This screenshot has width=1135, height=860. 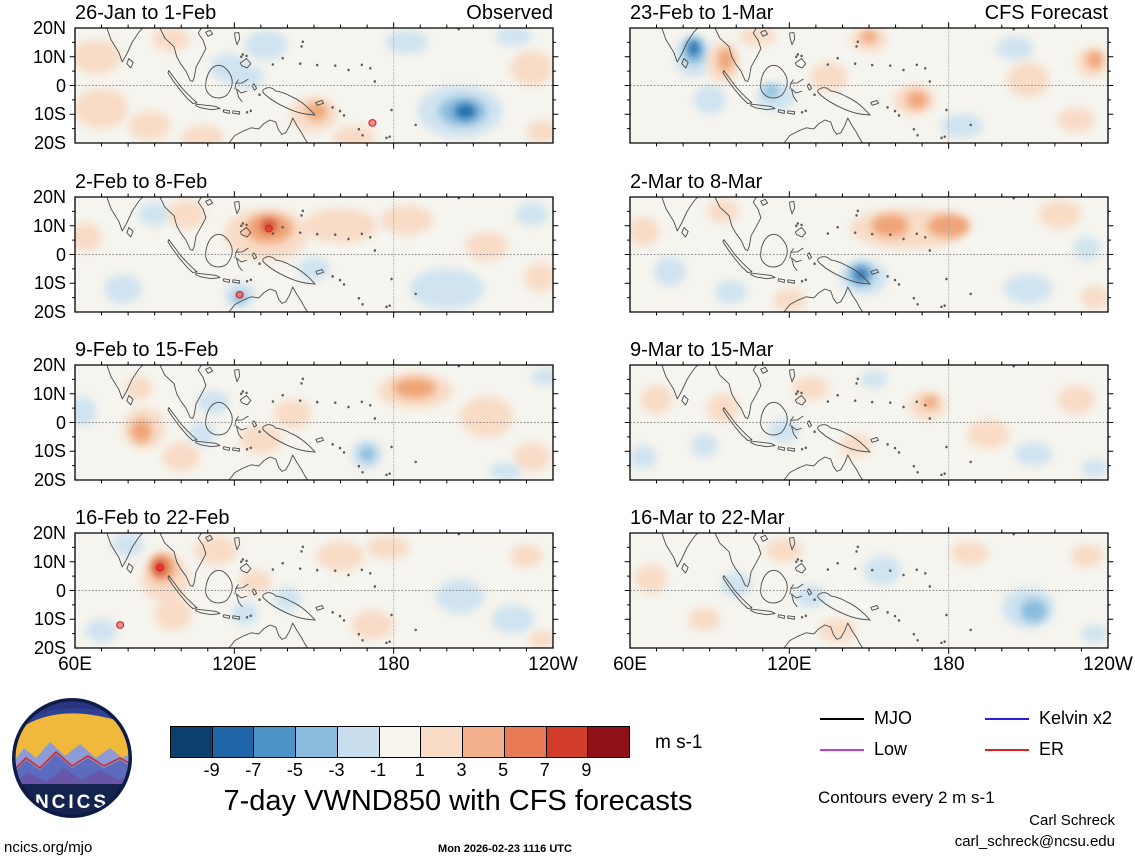 I want to click on legend-label: Kelvin x2, so click(x=1076, y=718).